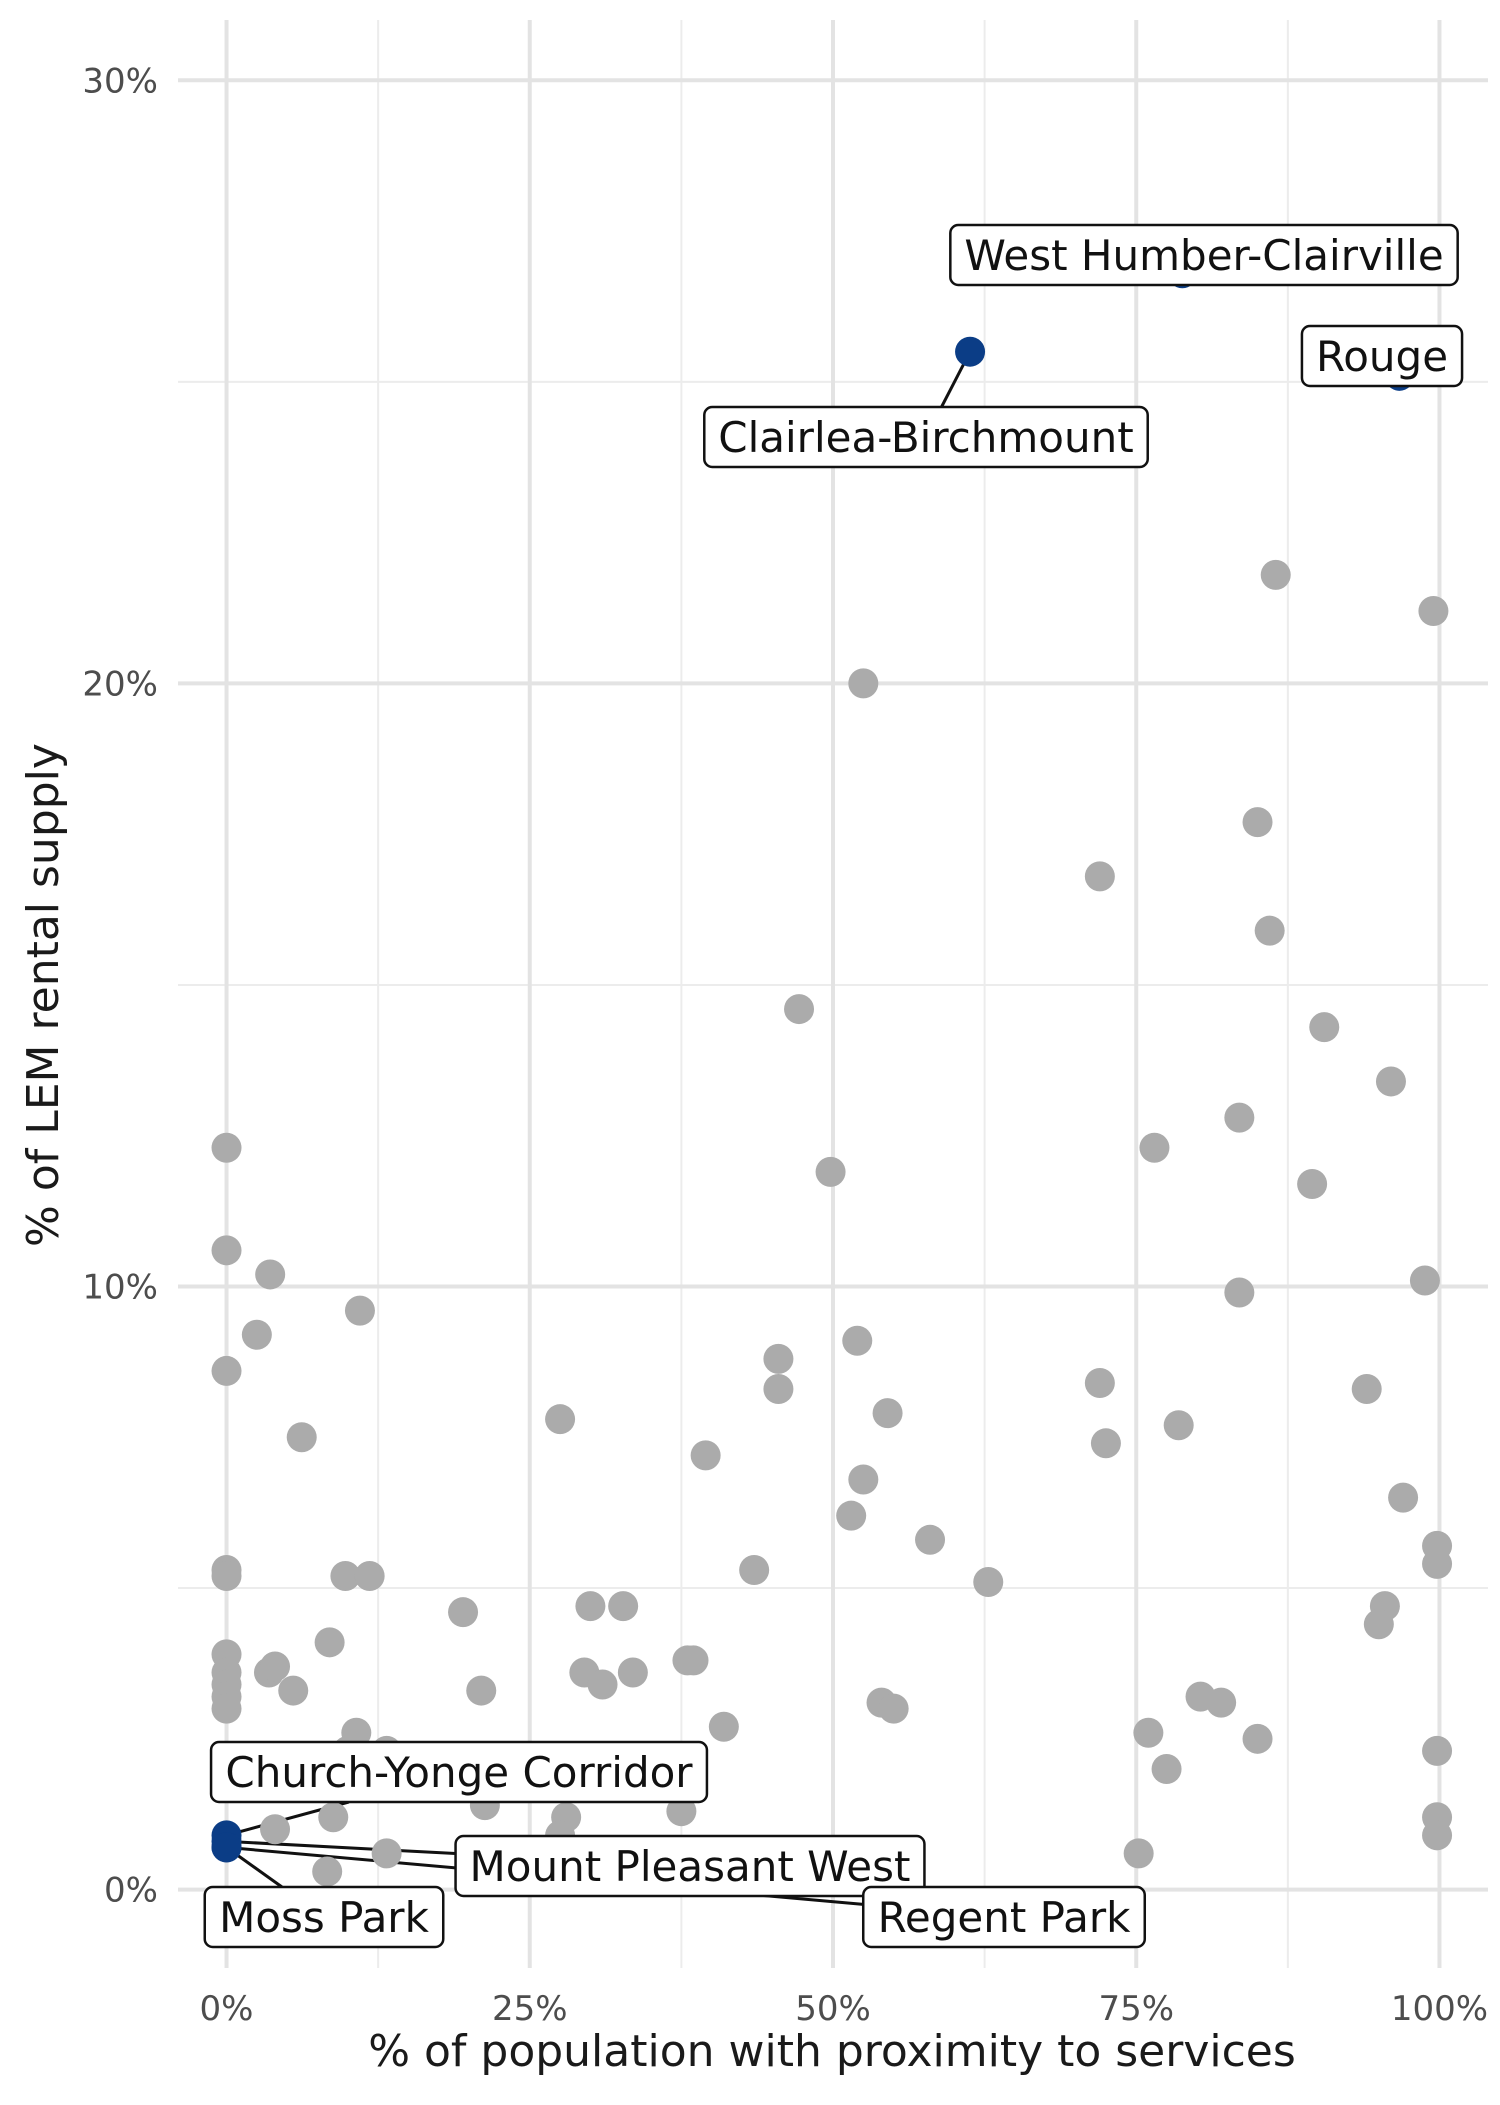 This screenshot has width=1500, height=2105. I want to click on leader-line, so click(341, 1847).